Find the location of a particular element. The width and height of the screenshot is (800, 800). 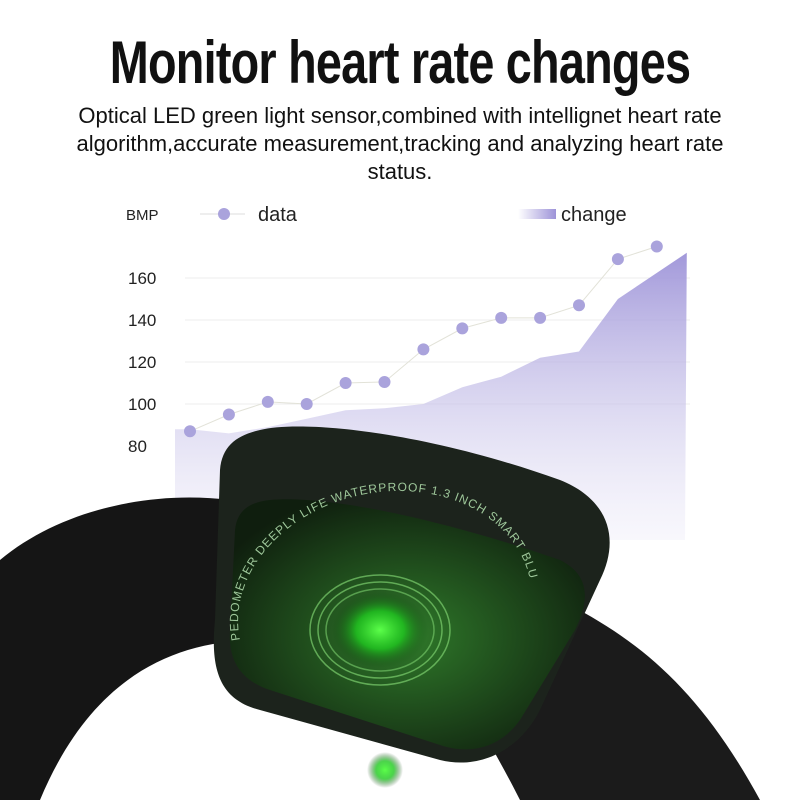

legend-change: change is located at coordinates (572, 215).